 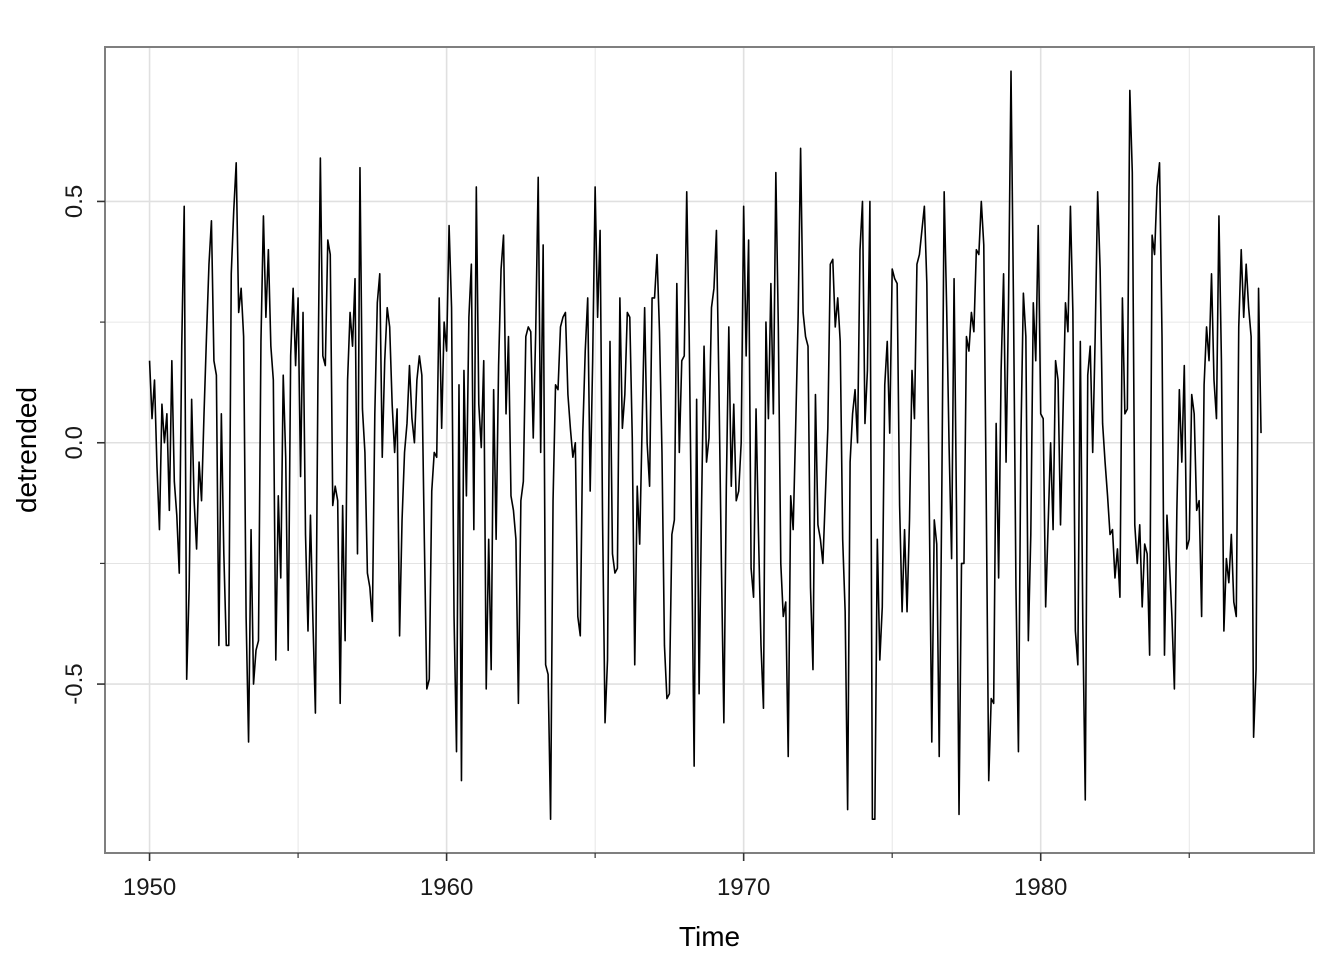 I want to click on x-axis-title: Time, so click(x=709, y=936).